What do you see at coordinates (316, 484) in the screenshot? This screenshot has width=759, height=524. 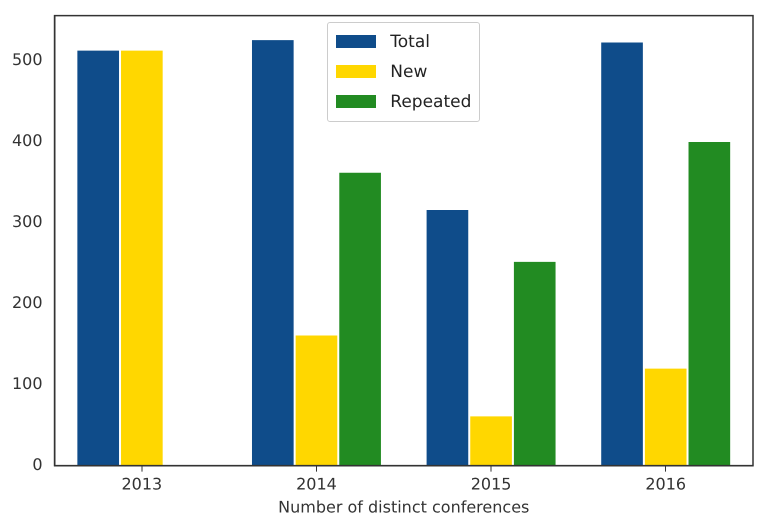 I see `x-tick-label: 2014` at bounding box center [316, 484].